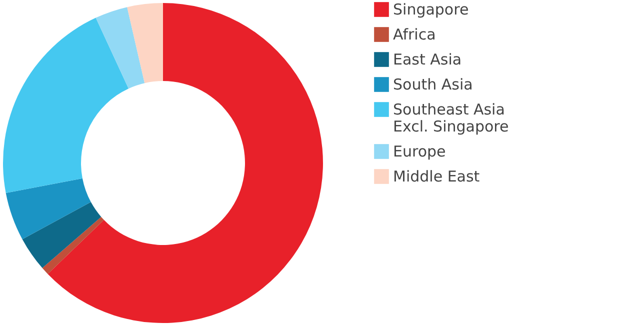  I want to click on legend-label: Southeast Asia Excl. Singapore, so click(451, 118).